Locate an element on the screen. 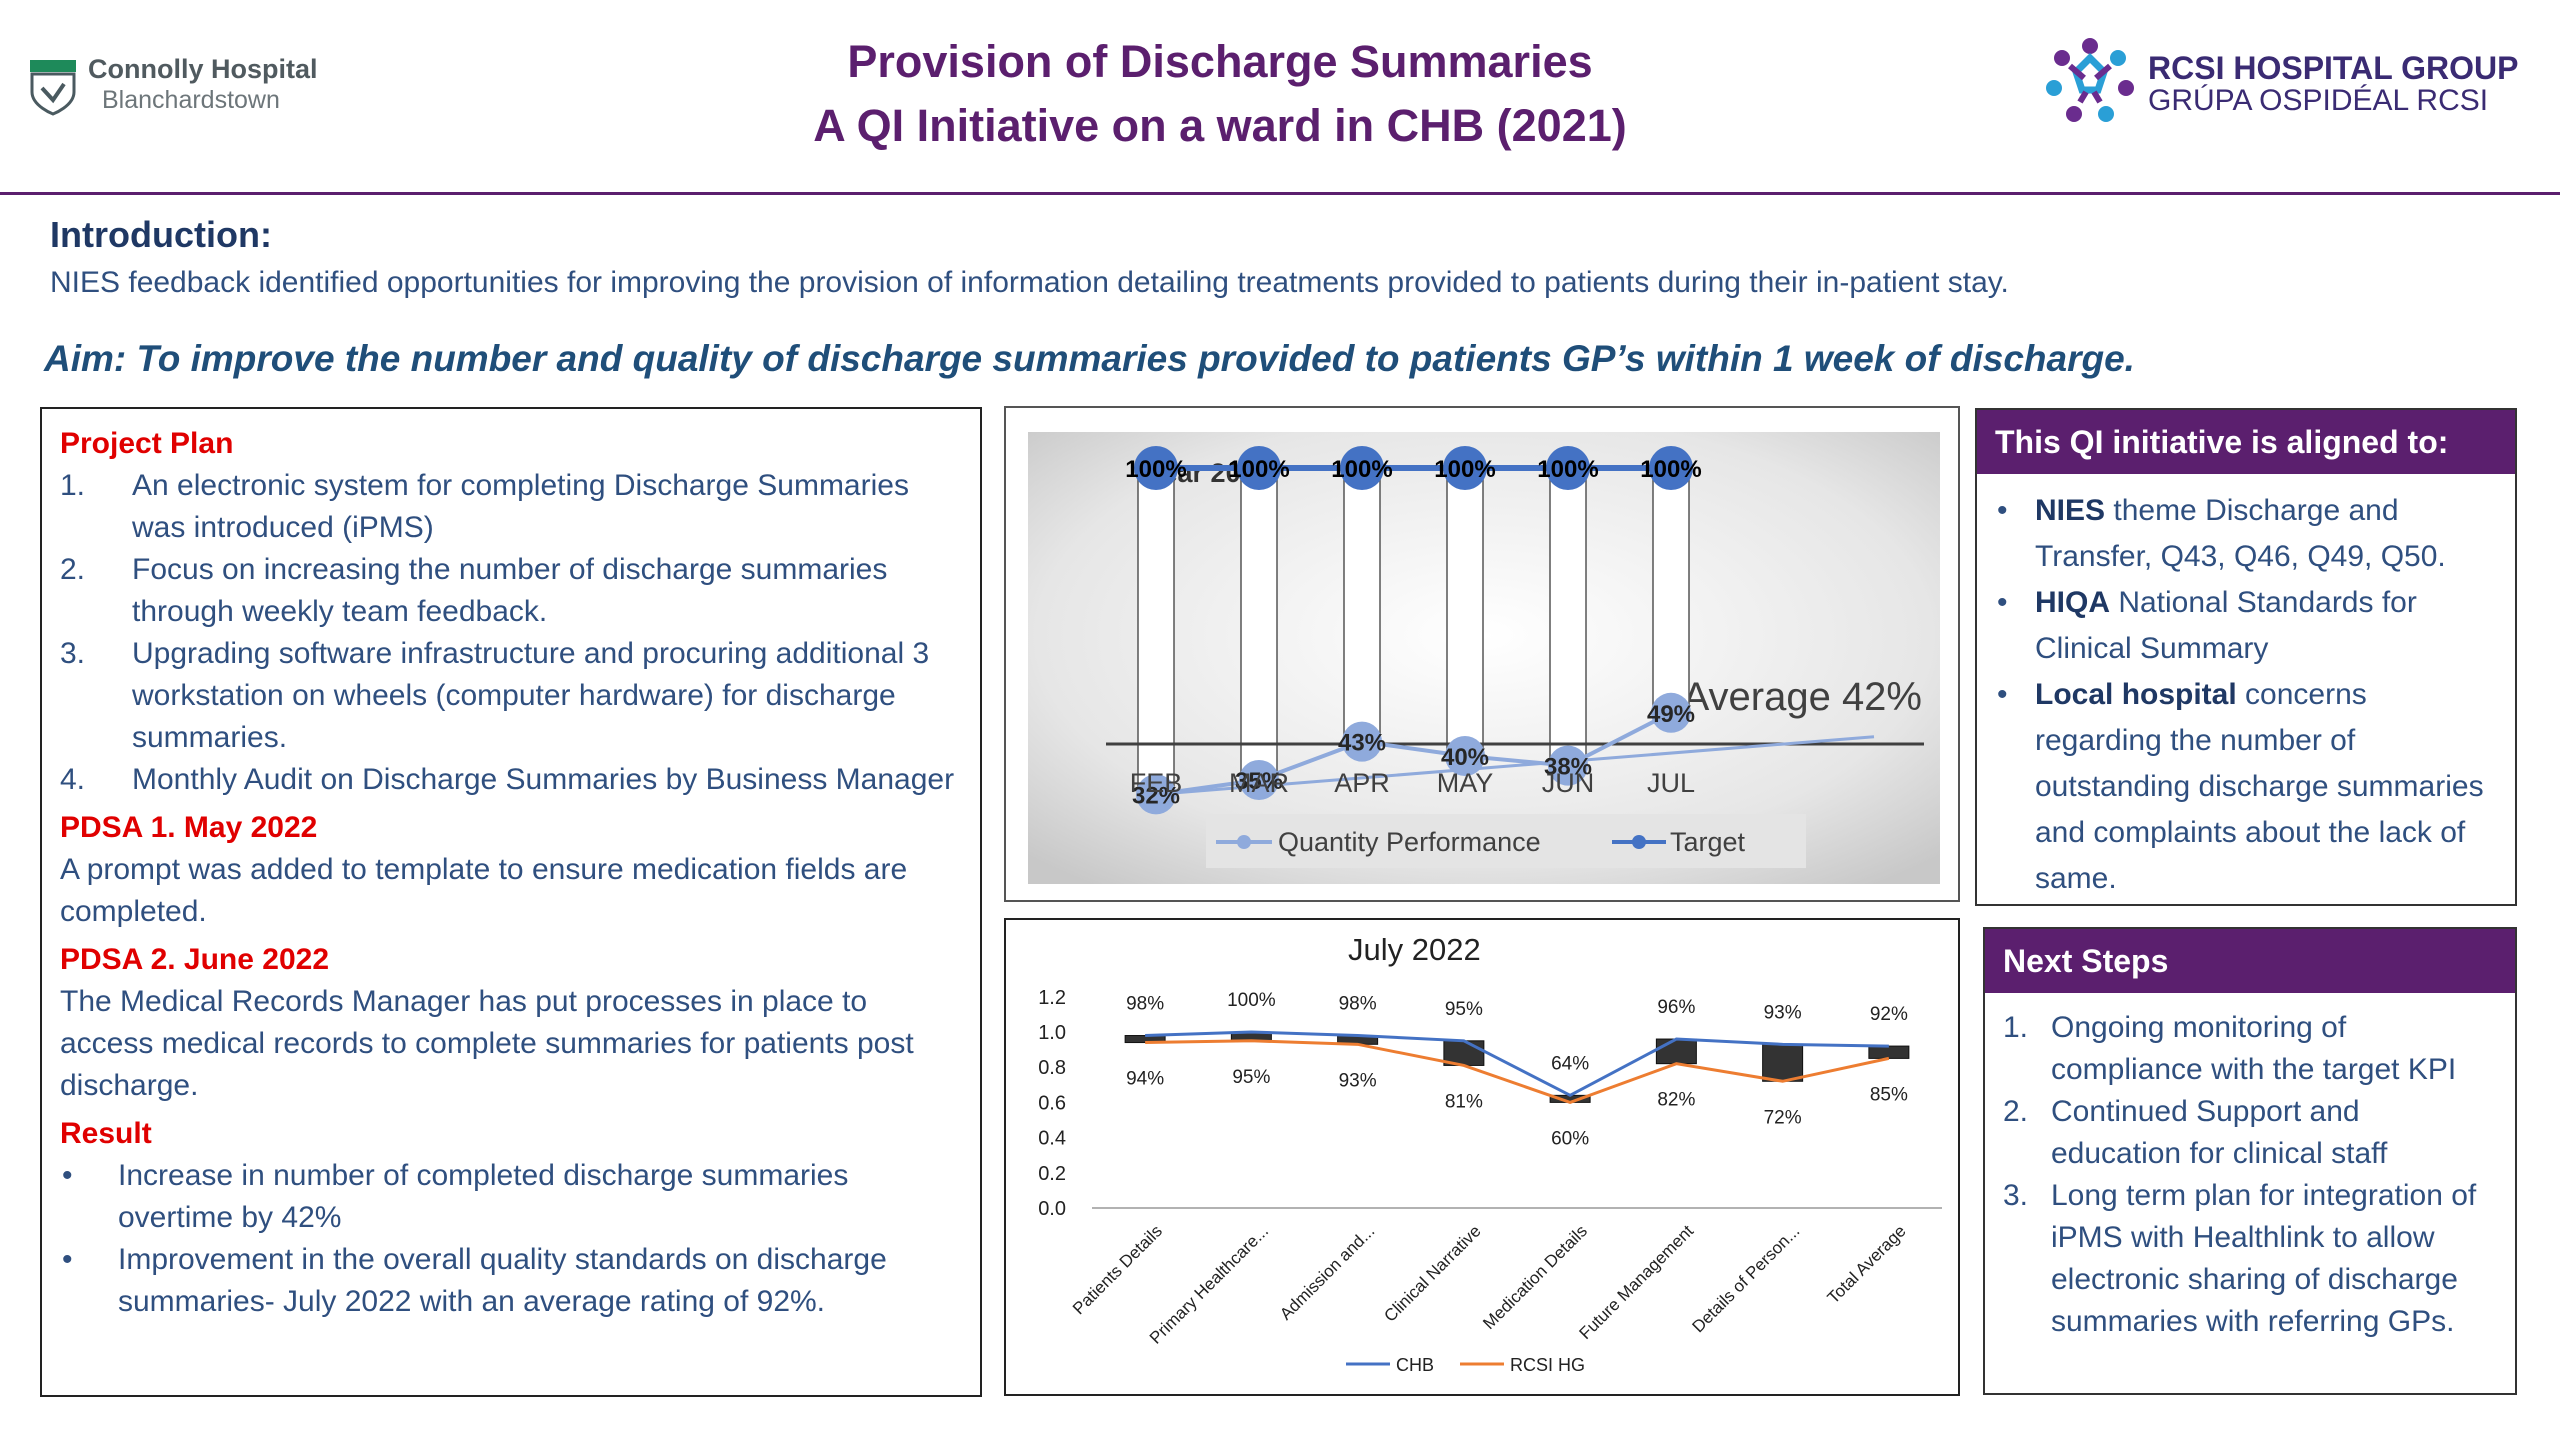 The image size is (2560, 1440). data-label-quantity: 43% is located at coordinates (1362, 743).